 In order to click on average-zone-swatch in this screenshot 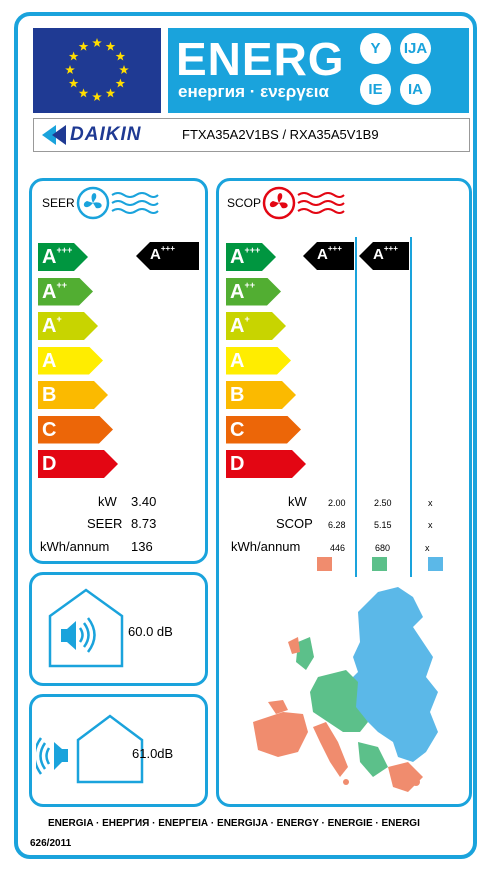, I will do `click(379, 564)`.